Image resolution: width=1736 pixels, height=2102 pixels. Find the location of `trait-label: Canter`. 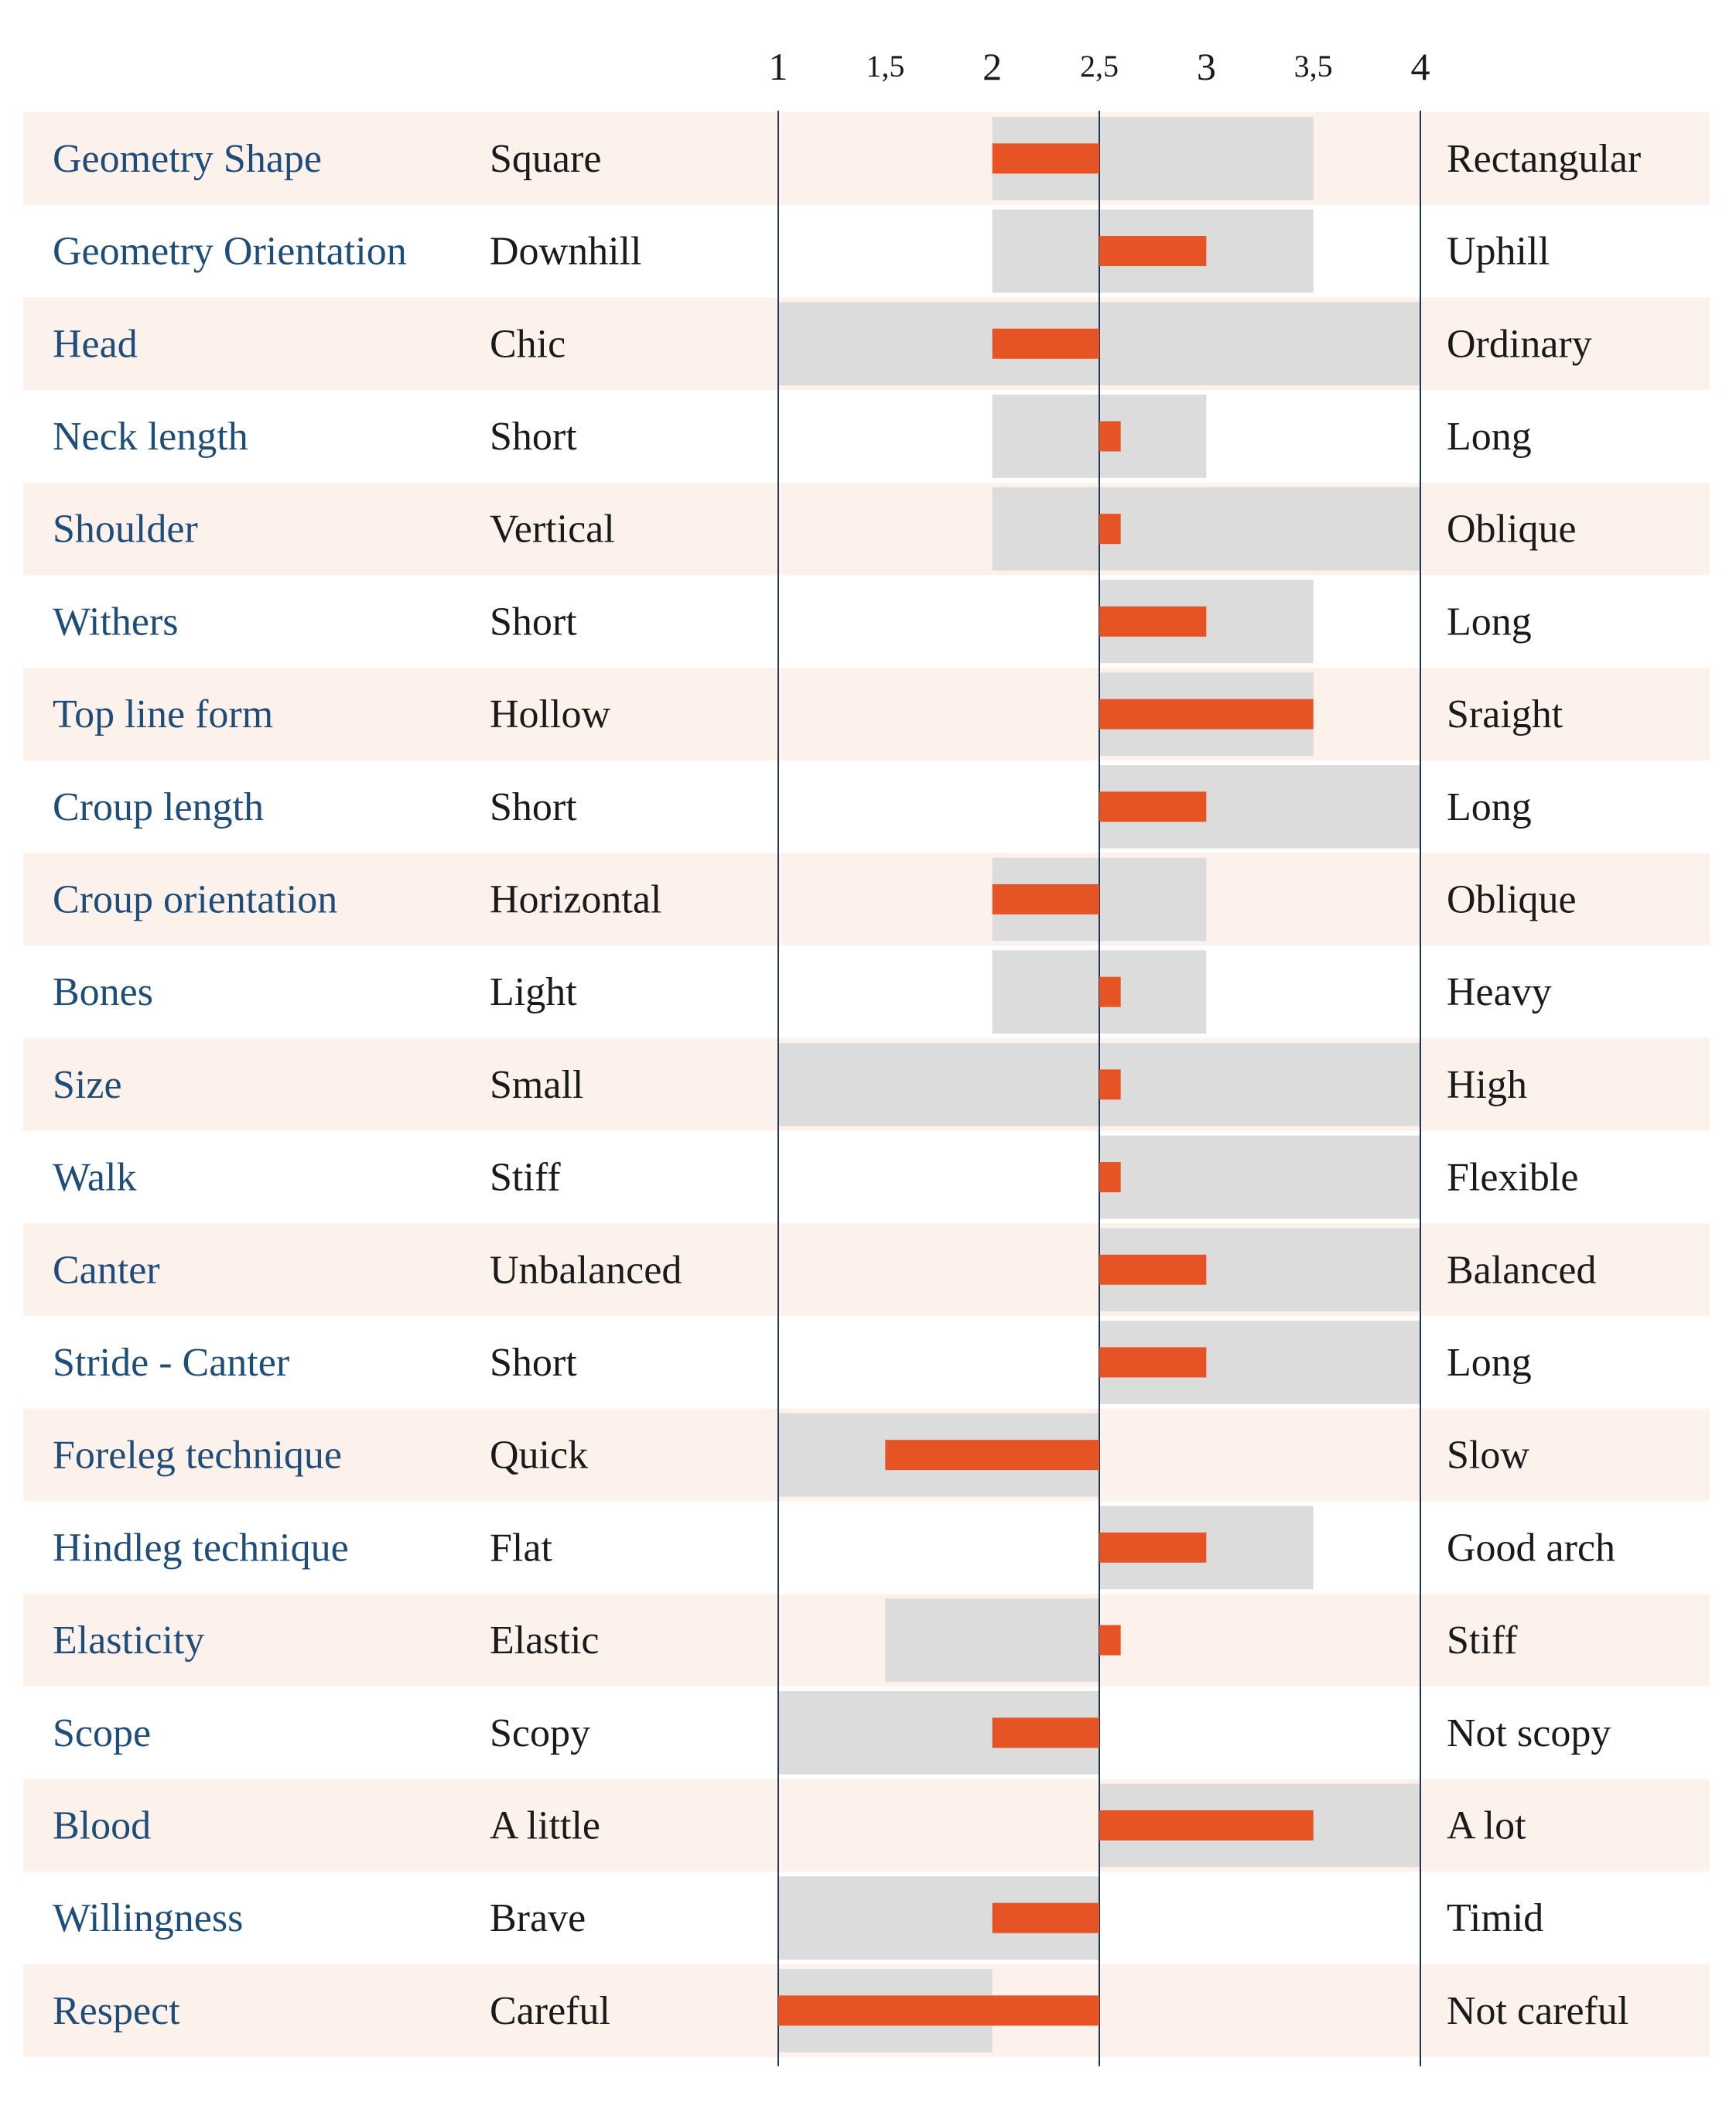

trait-label: Canter is located at coordinates (106, 1270).